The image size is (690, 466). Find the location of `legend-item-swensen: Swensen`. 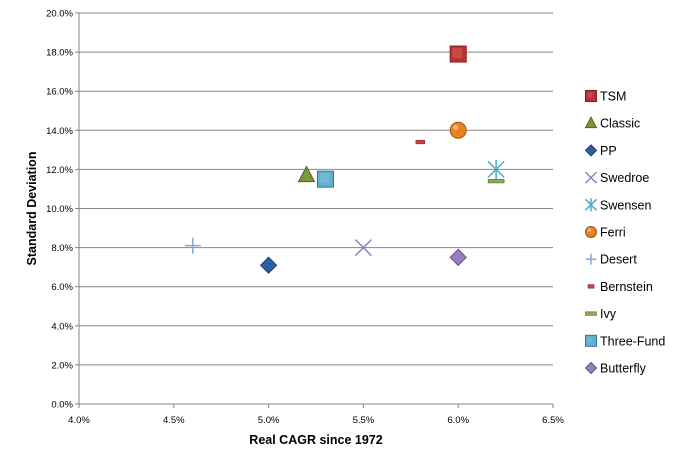

legend-item-swensen: Swensen is located at coordinates (617, 205).